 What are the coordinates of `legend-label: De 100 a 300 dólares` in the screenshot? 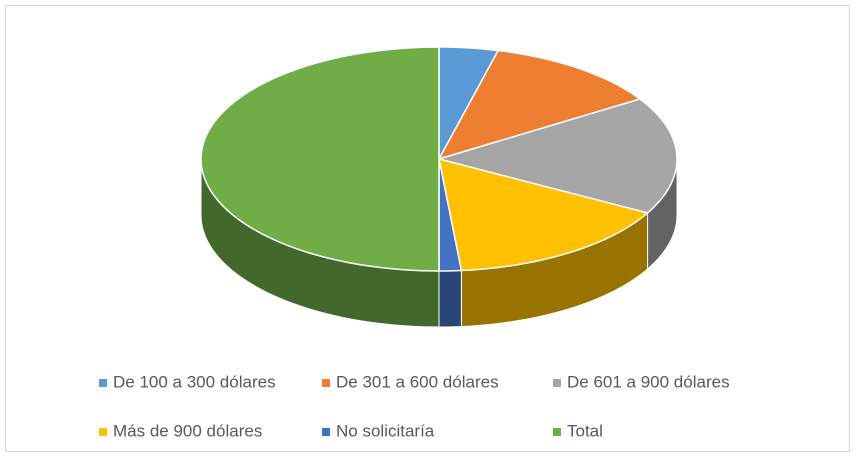 It's located at (194, 381).